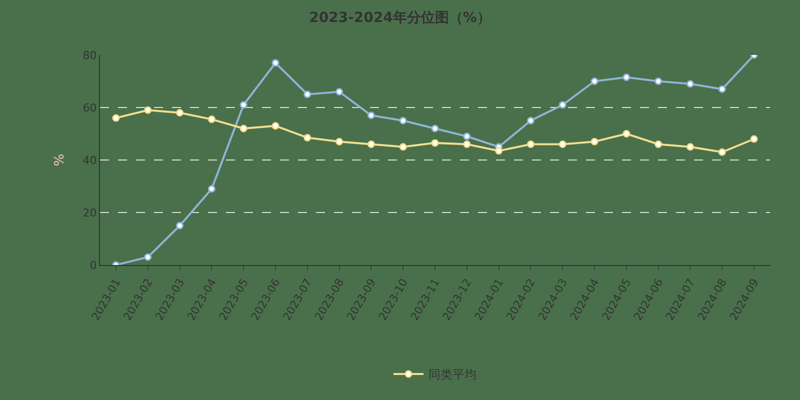  I want to click on y-tick-label: 20, so click(89, 213).